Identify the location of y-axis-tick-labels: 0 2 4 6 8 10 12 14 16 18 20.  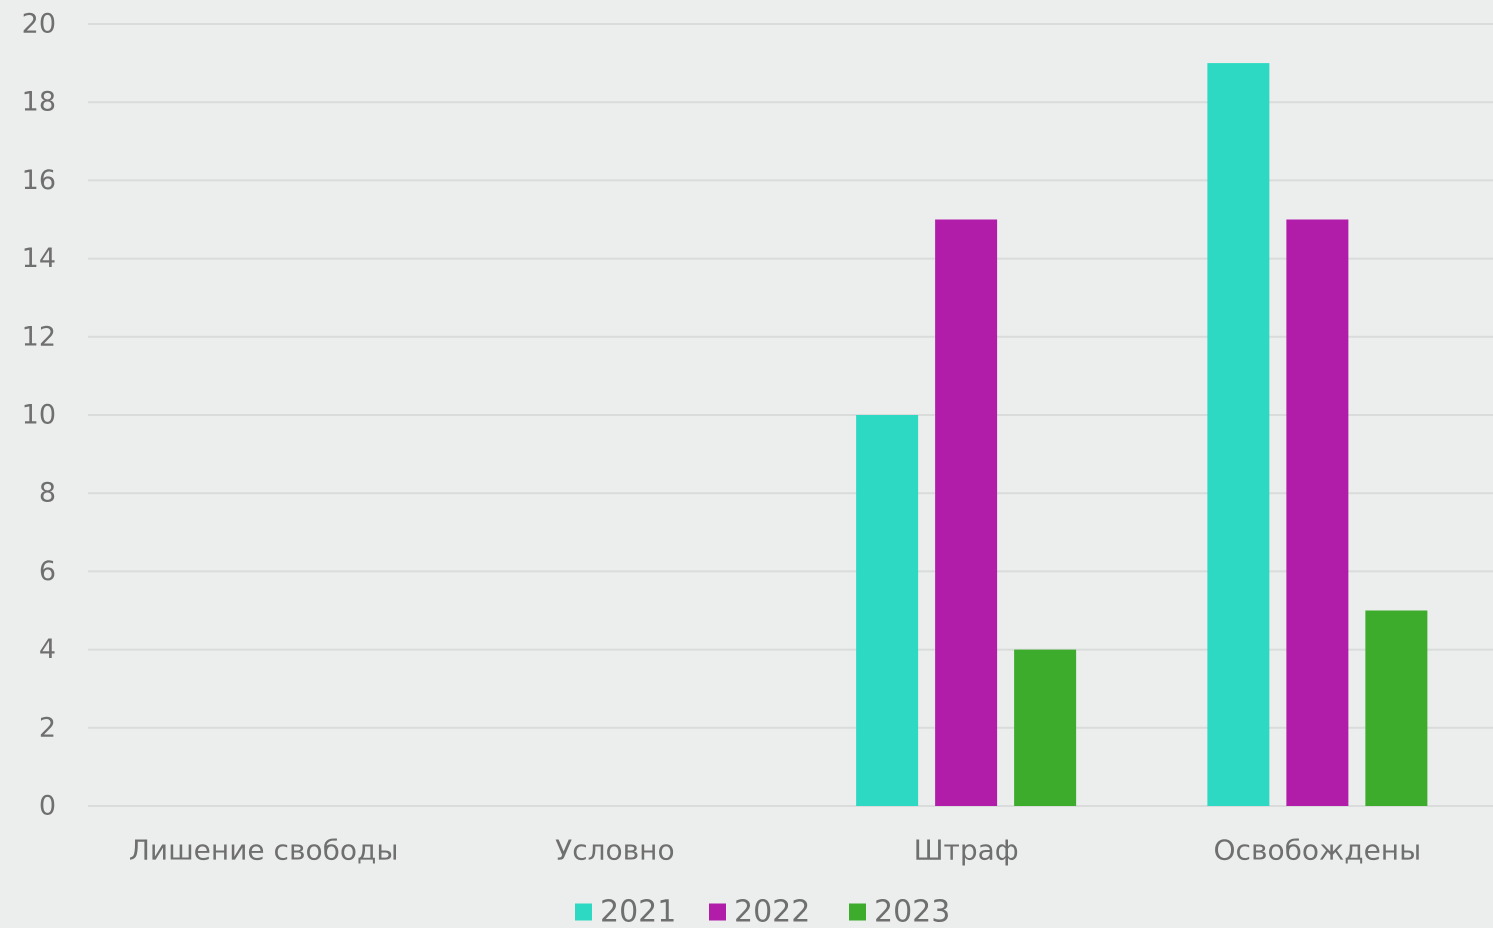
(39, 415).